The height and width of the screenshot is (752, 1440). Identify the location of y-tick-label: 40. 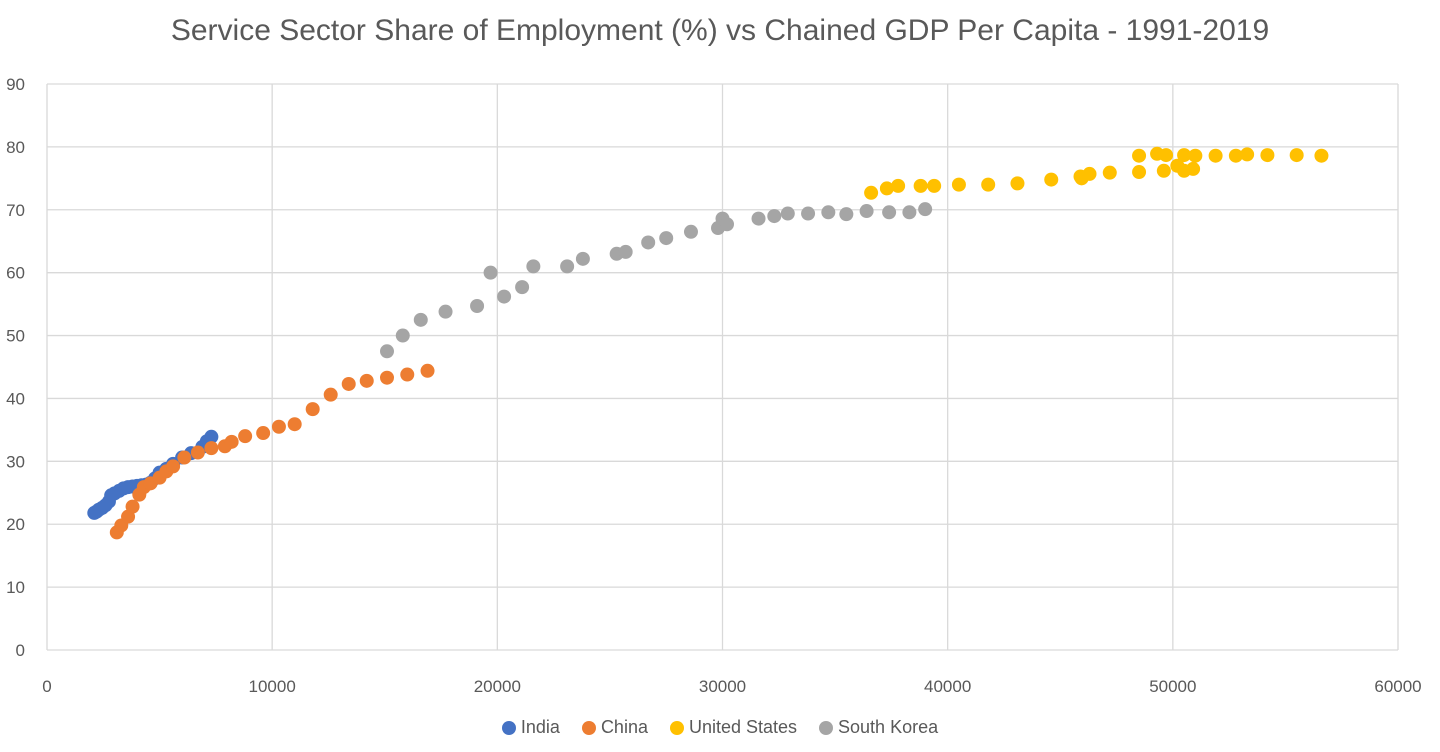
(15, 398).